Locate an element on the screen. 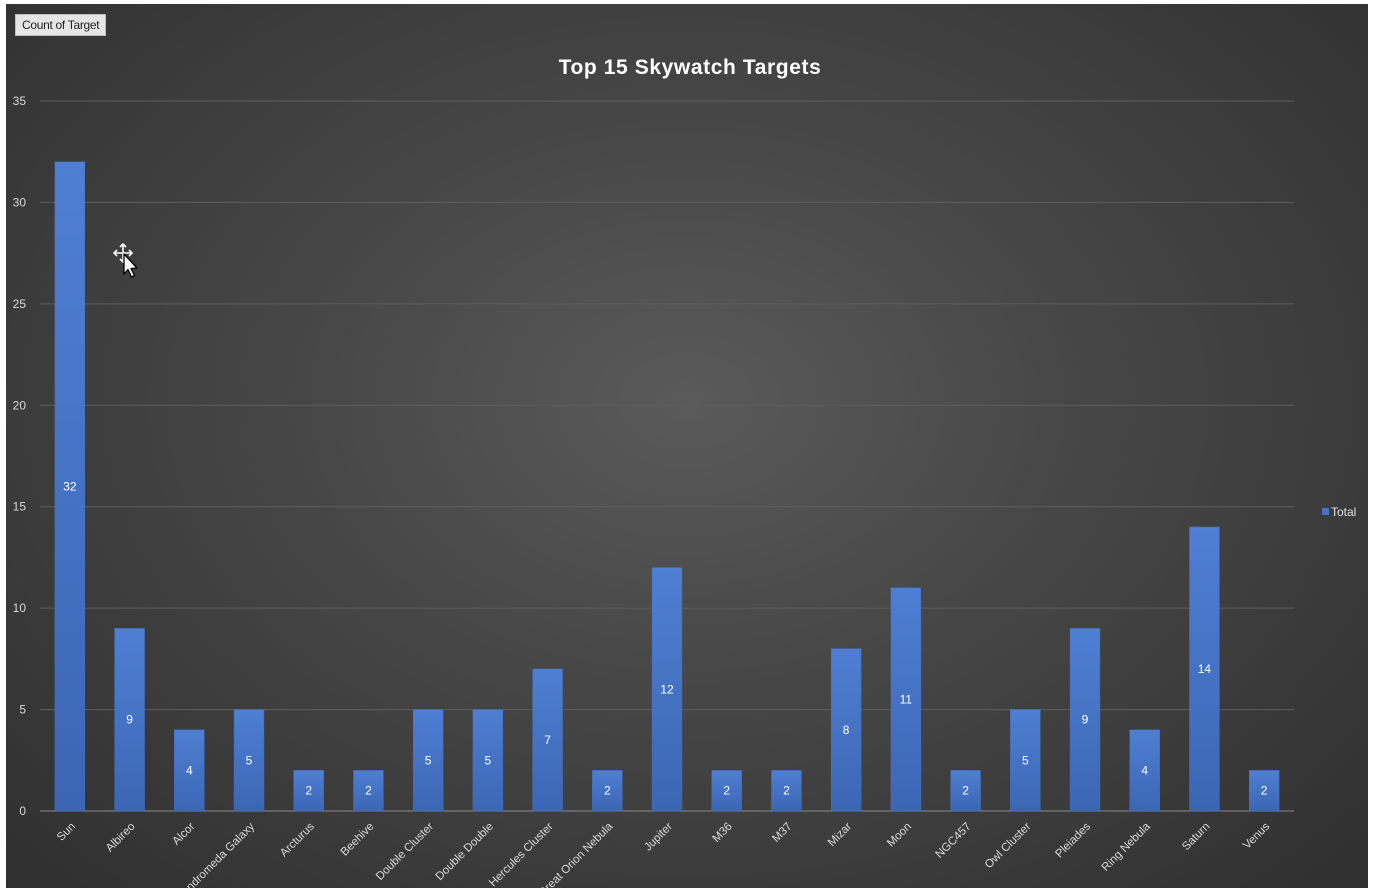 The height and width of the screenshot is (888, 1373). data-label: 12 is located at coordinates (667, 689).